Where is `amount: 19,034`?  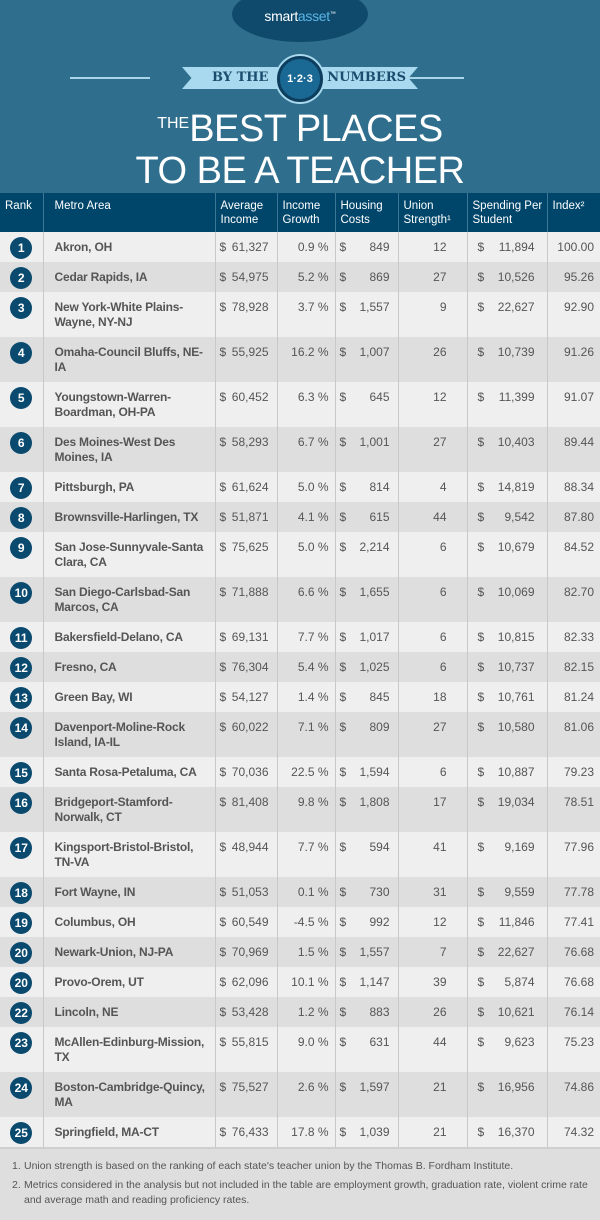
amount: 19,034 is located at coordinates (516, 802).